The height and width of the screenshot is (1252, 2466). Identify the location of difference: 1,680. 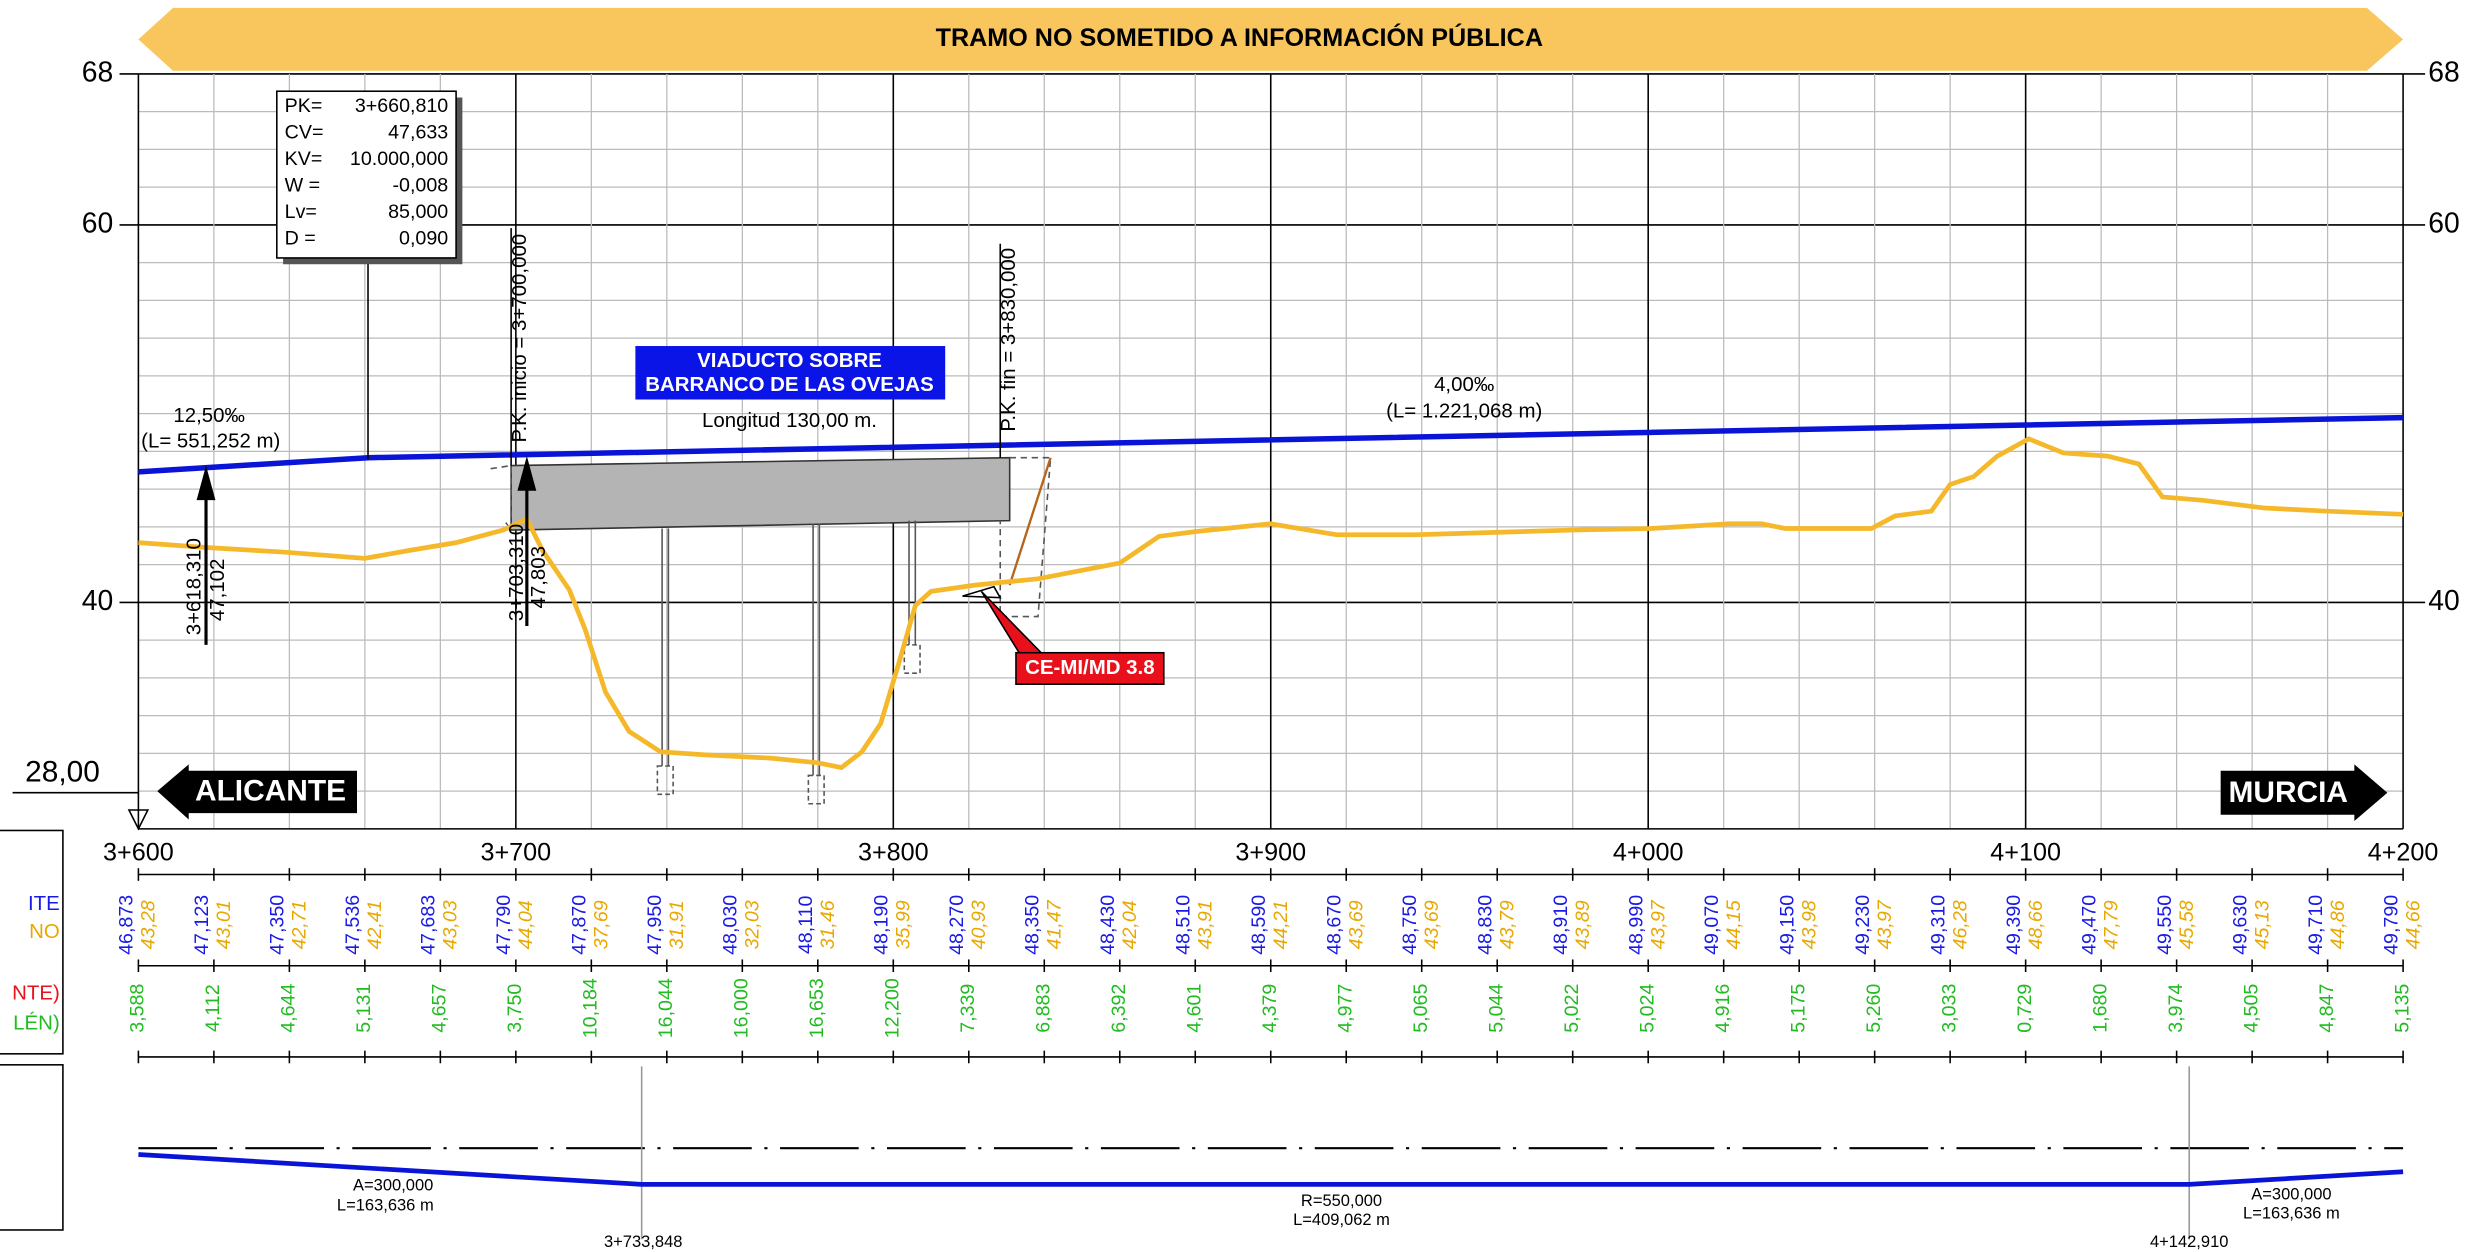
(2100, 1008).